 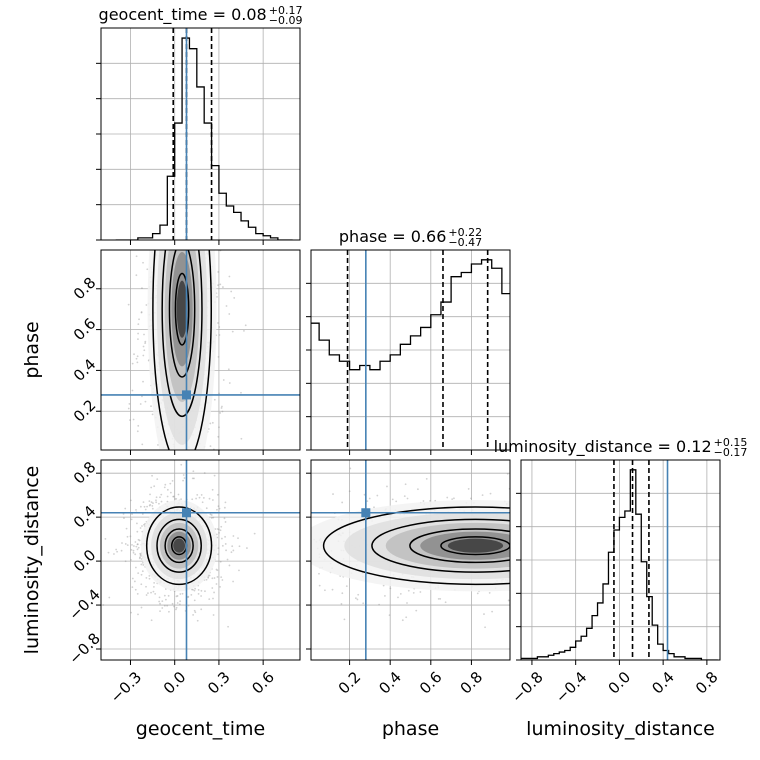 What do you see at coordinates (619, 564) in the screenshot?
I see `histogram-luminosity_distance` at bounding box center [619, 564].